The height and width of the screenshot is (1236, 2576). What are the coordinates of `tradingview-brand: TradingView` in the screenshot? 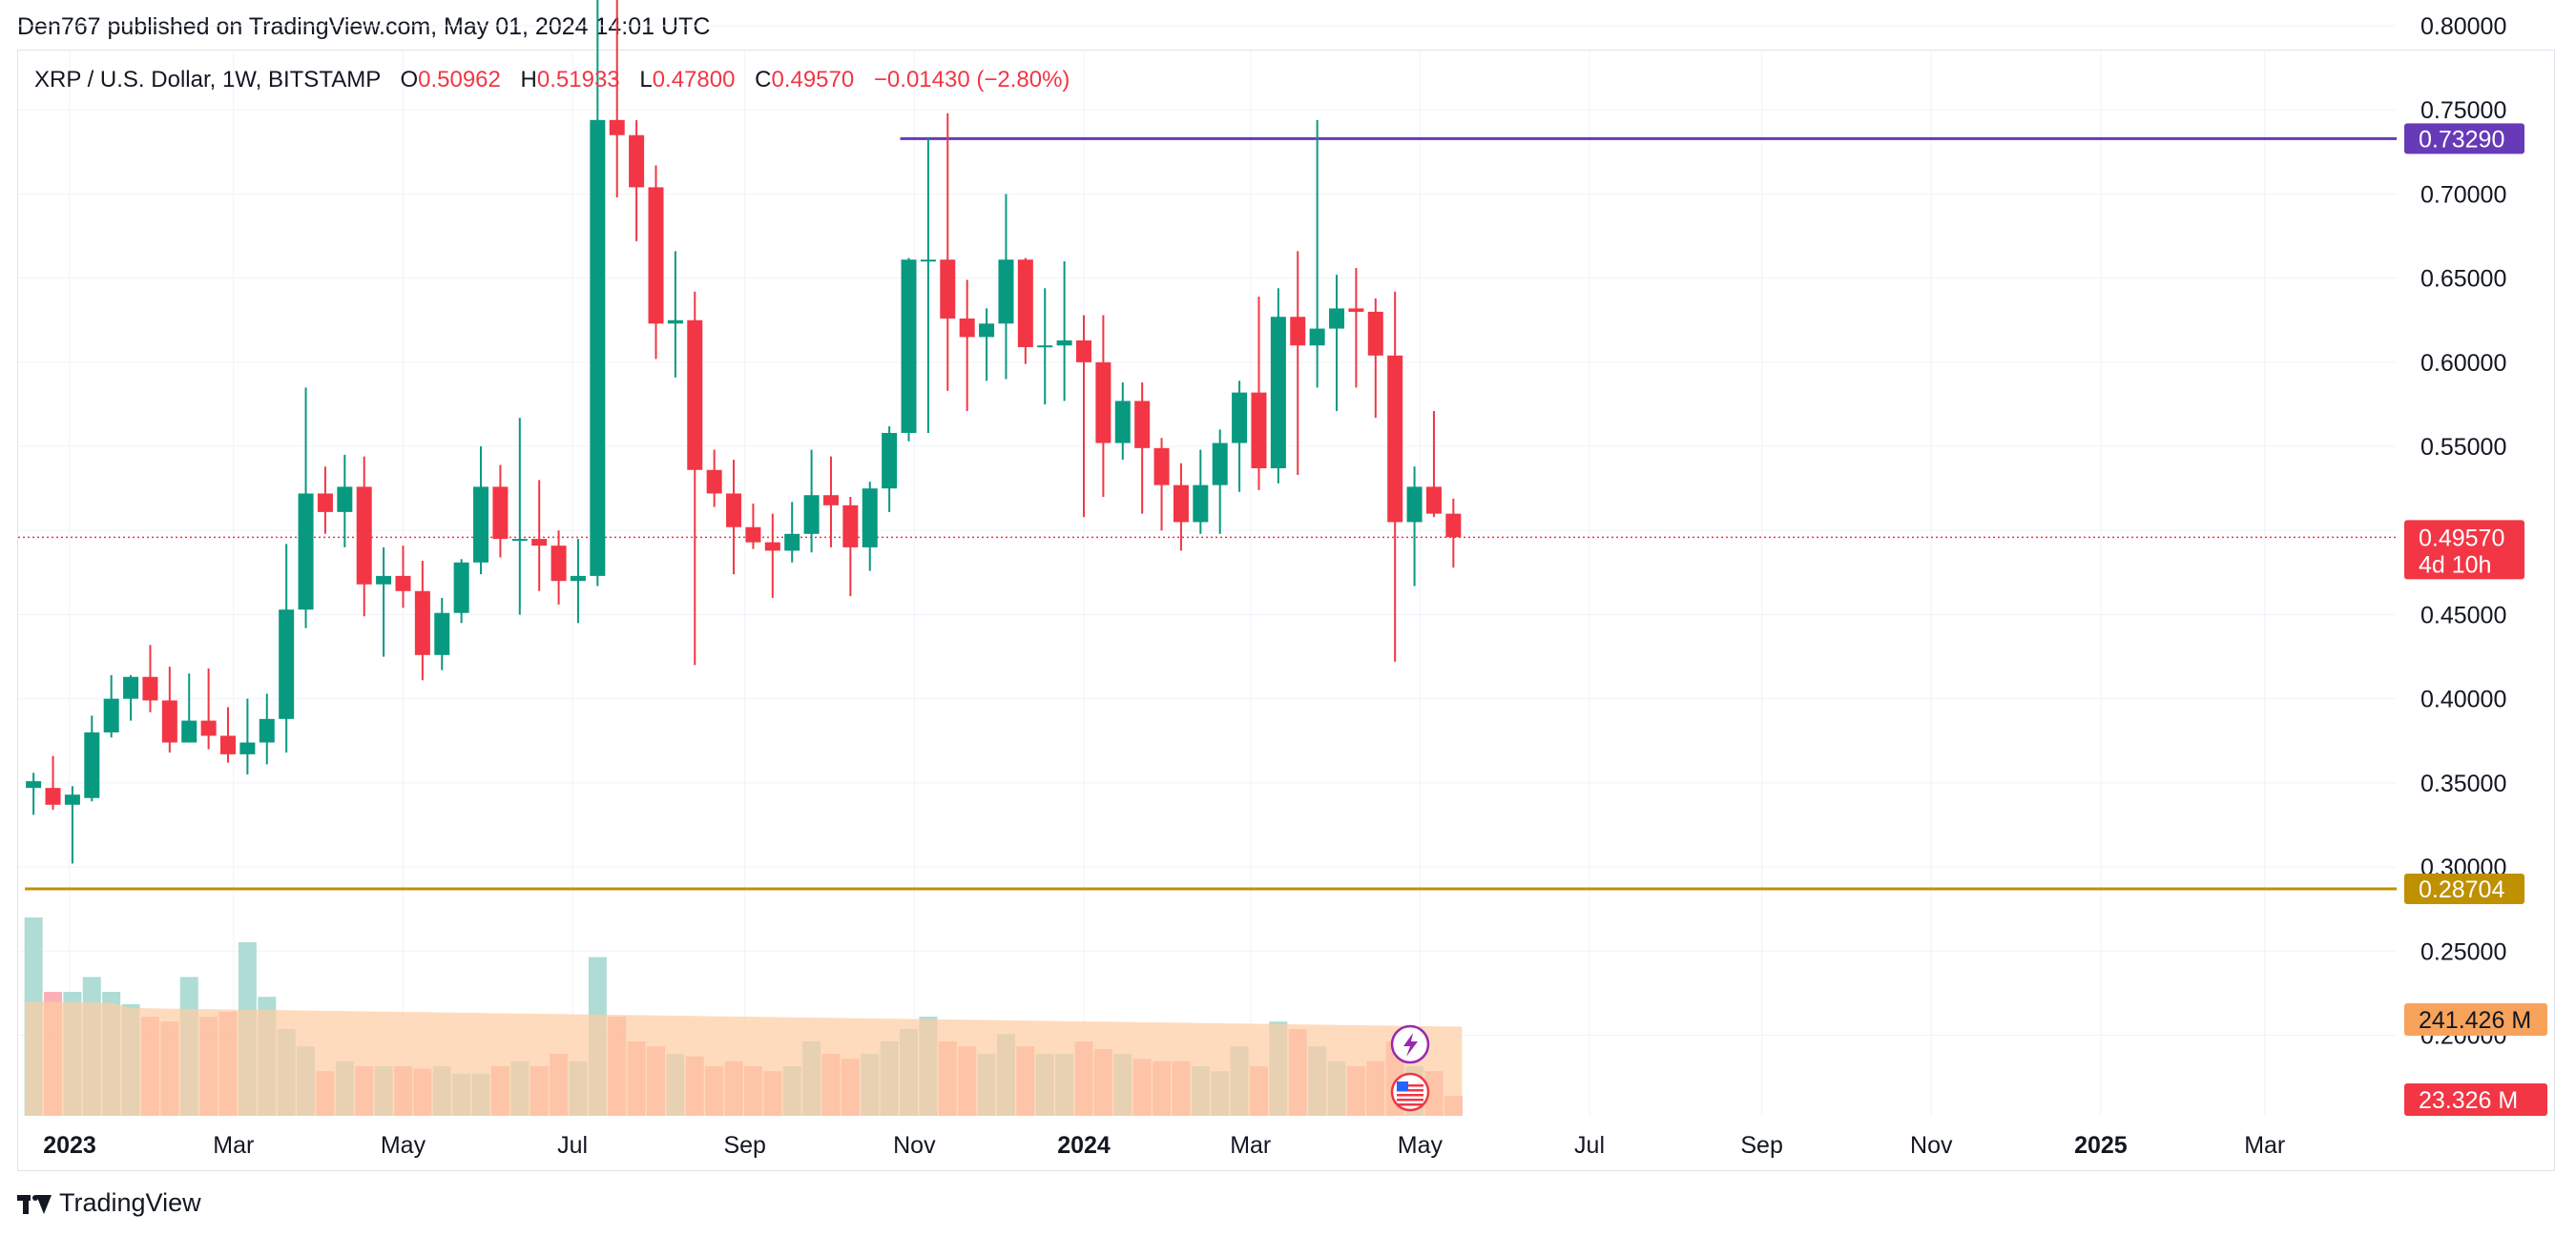 It's located at (109, 1203).